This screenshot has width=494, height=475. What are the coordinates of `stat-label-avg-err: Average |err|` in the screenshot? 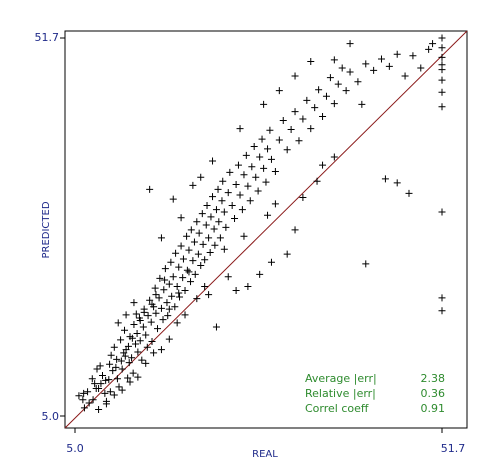 It's located at (341, 378).